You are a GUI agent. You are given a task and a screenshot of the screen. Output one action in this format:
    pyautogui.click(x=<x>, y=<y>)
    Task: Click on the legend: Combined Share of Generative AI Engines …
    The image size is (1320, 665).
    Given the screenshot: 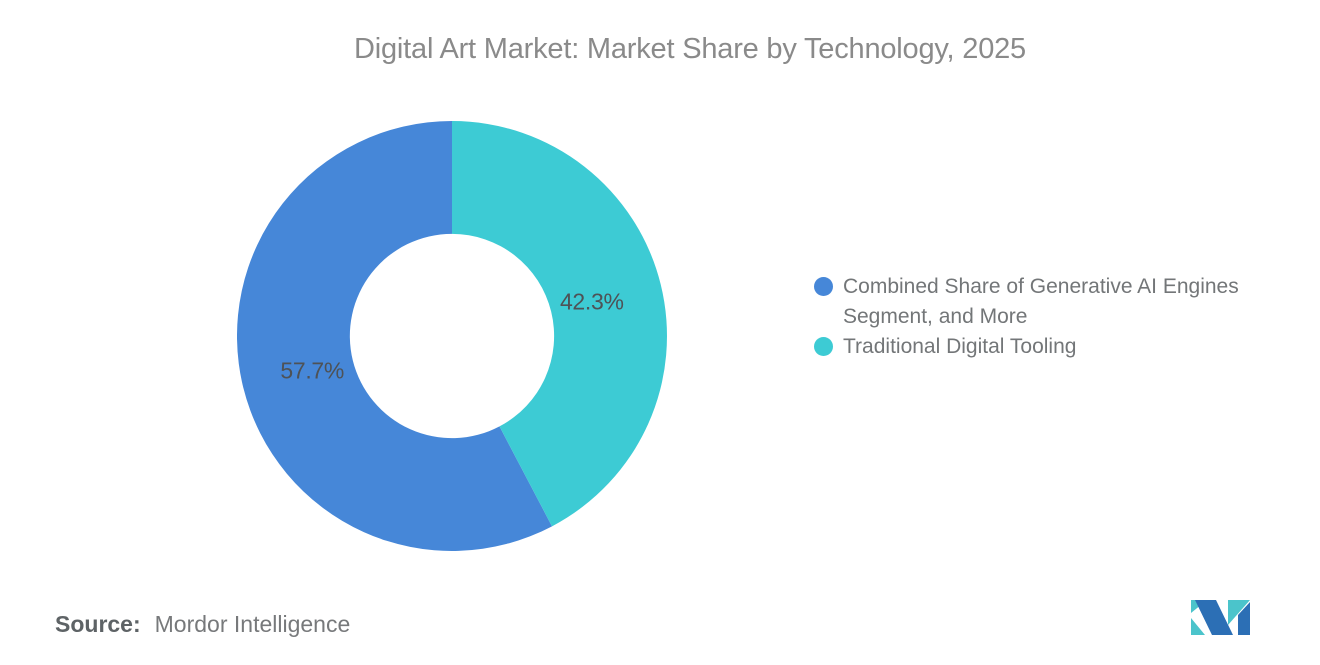 What is the action you would take?
    pyautogui.click(x=1054, y=317)
    